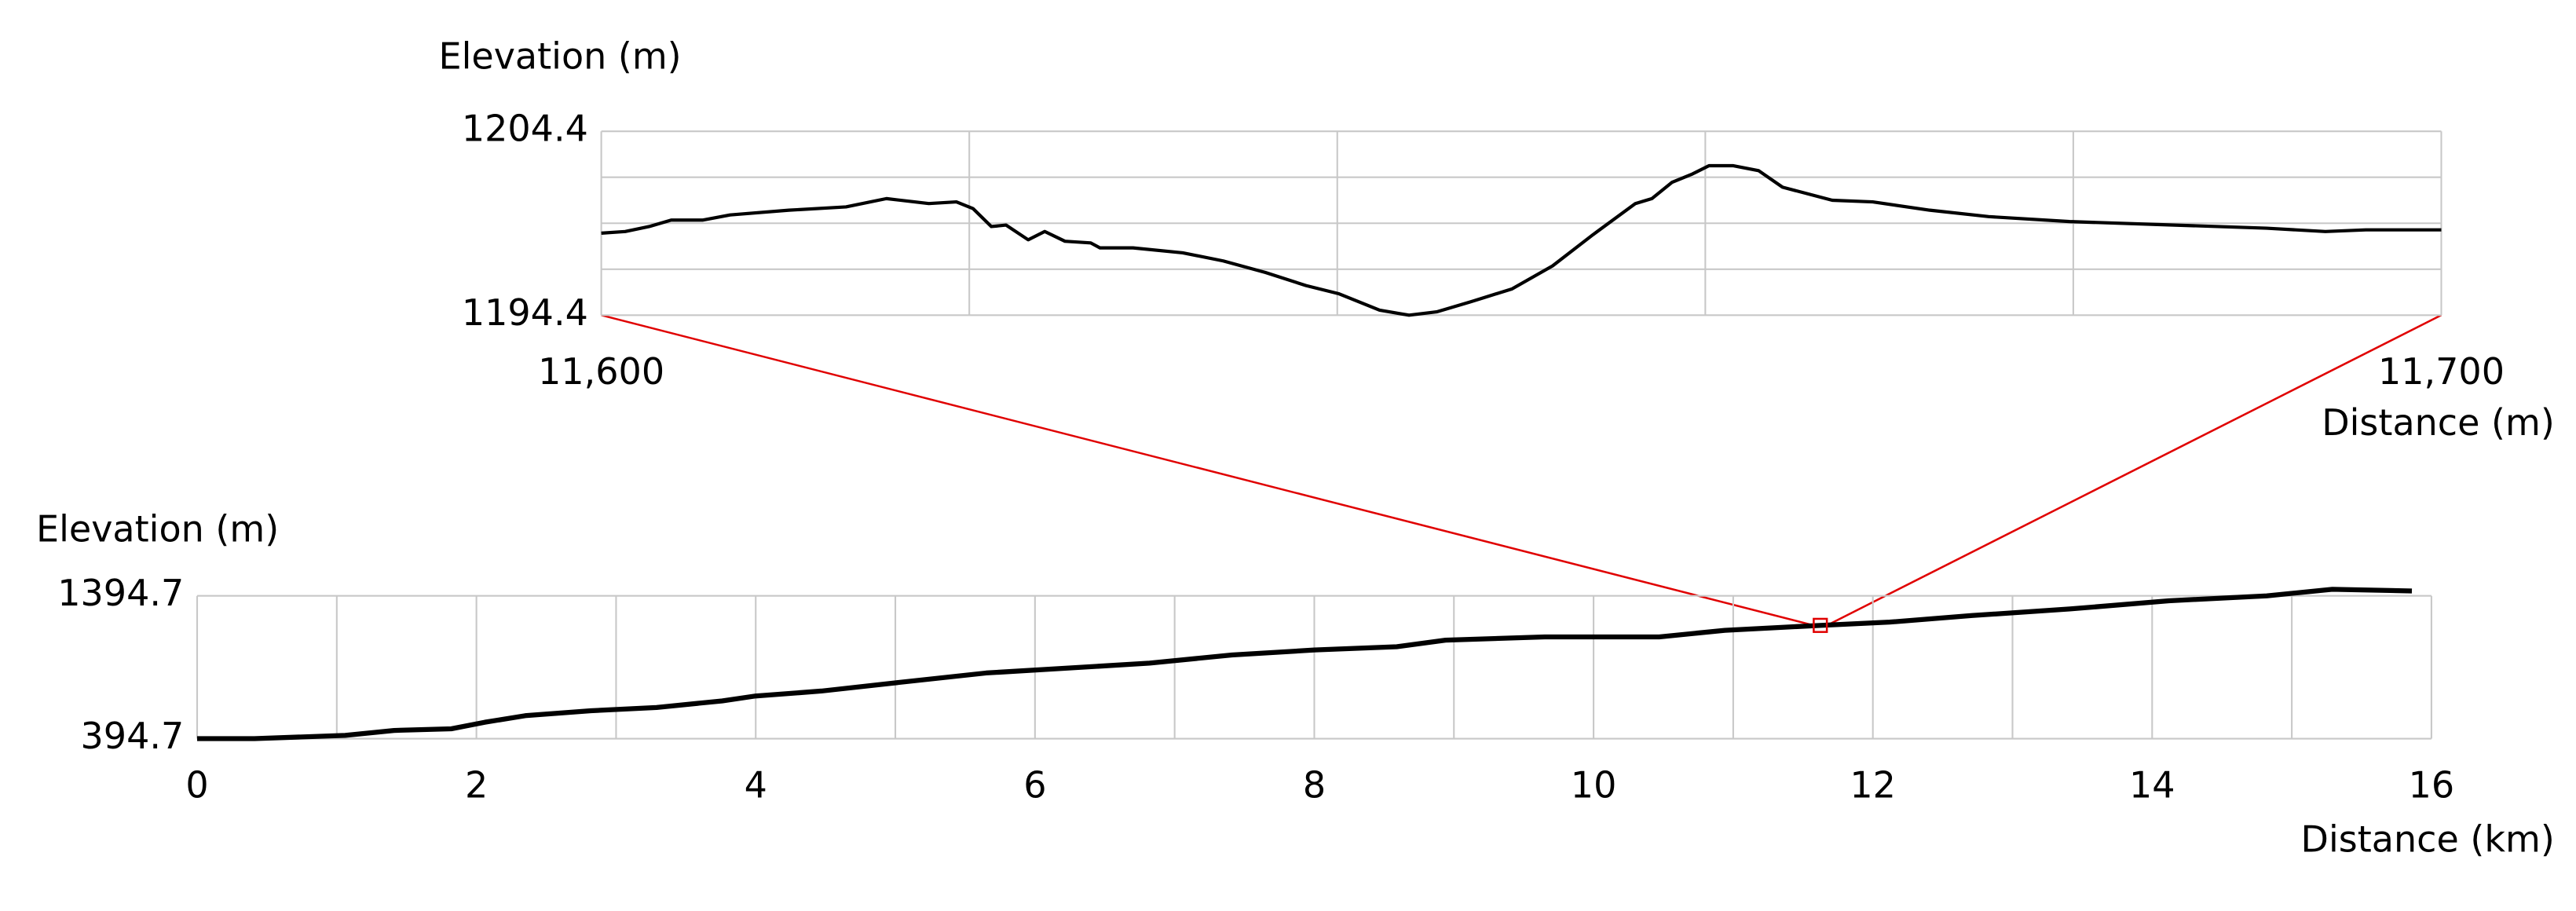  I want to click on x-tick-label: 2, so click(476, 785).